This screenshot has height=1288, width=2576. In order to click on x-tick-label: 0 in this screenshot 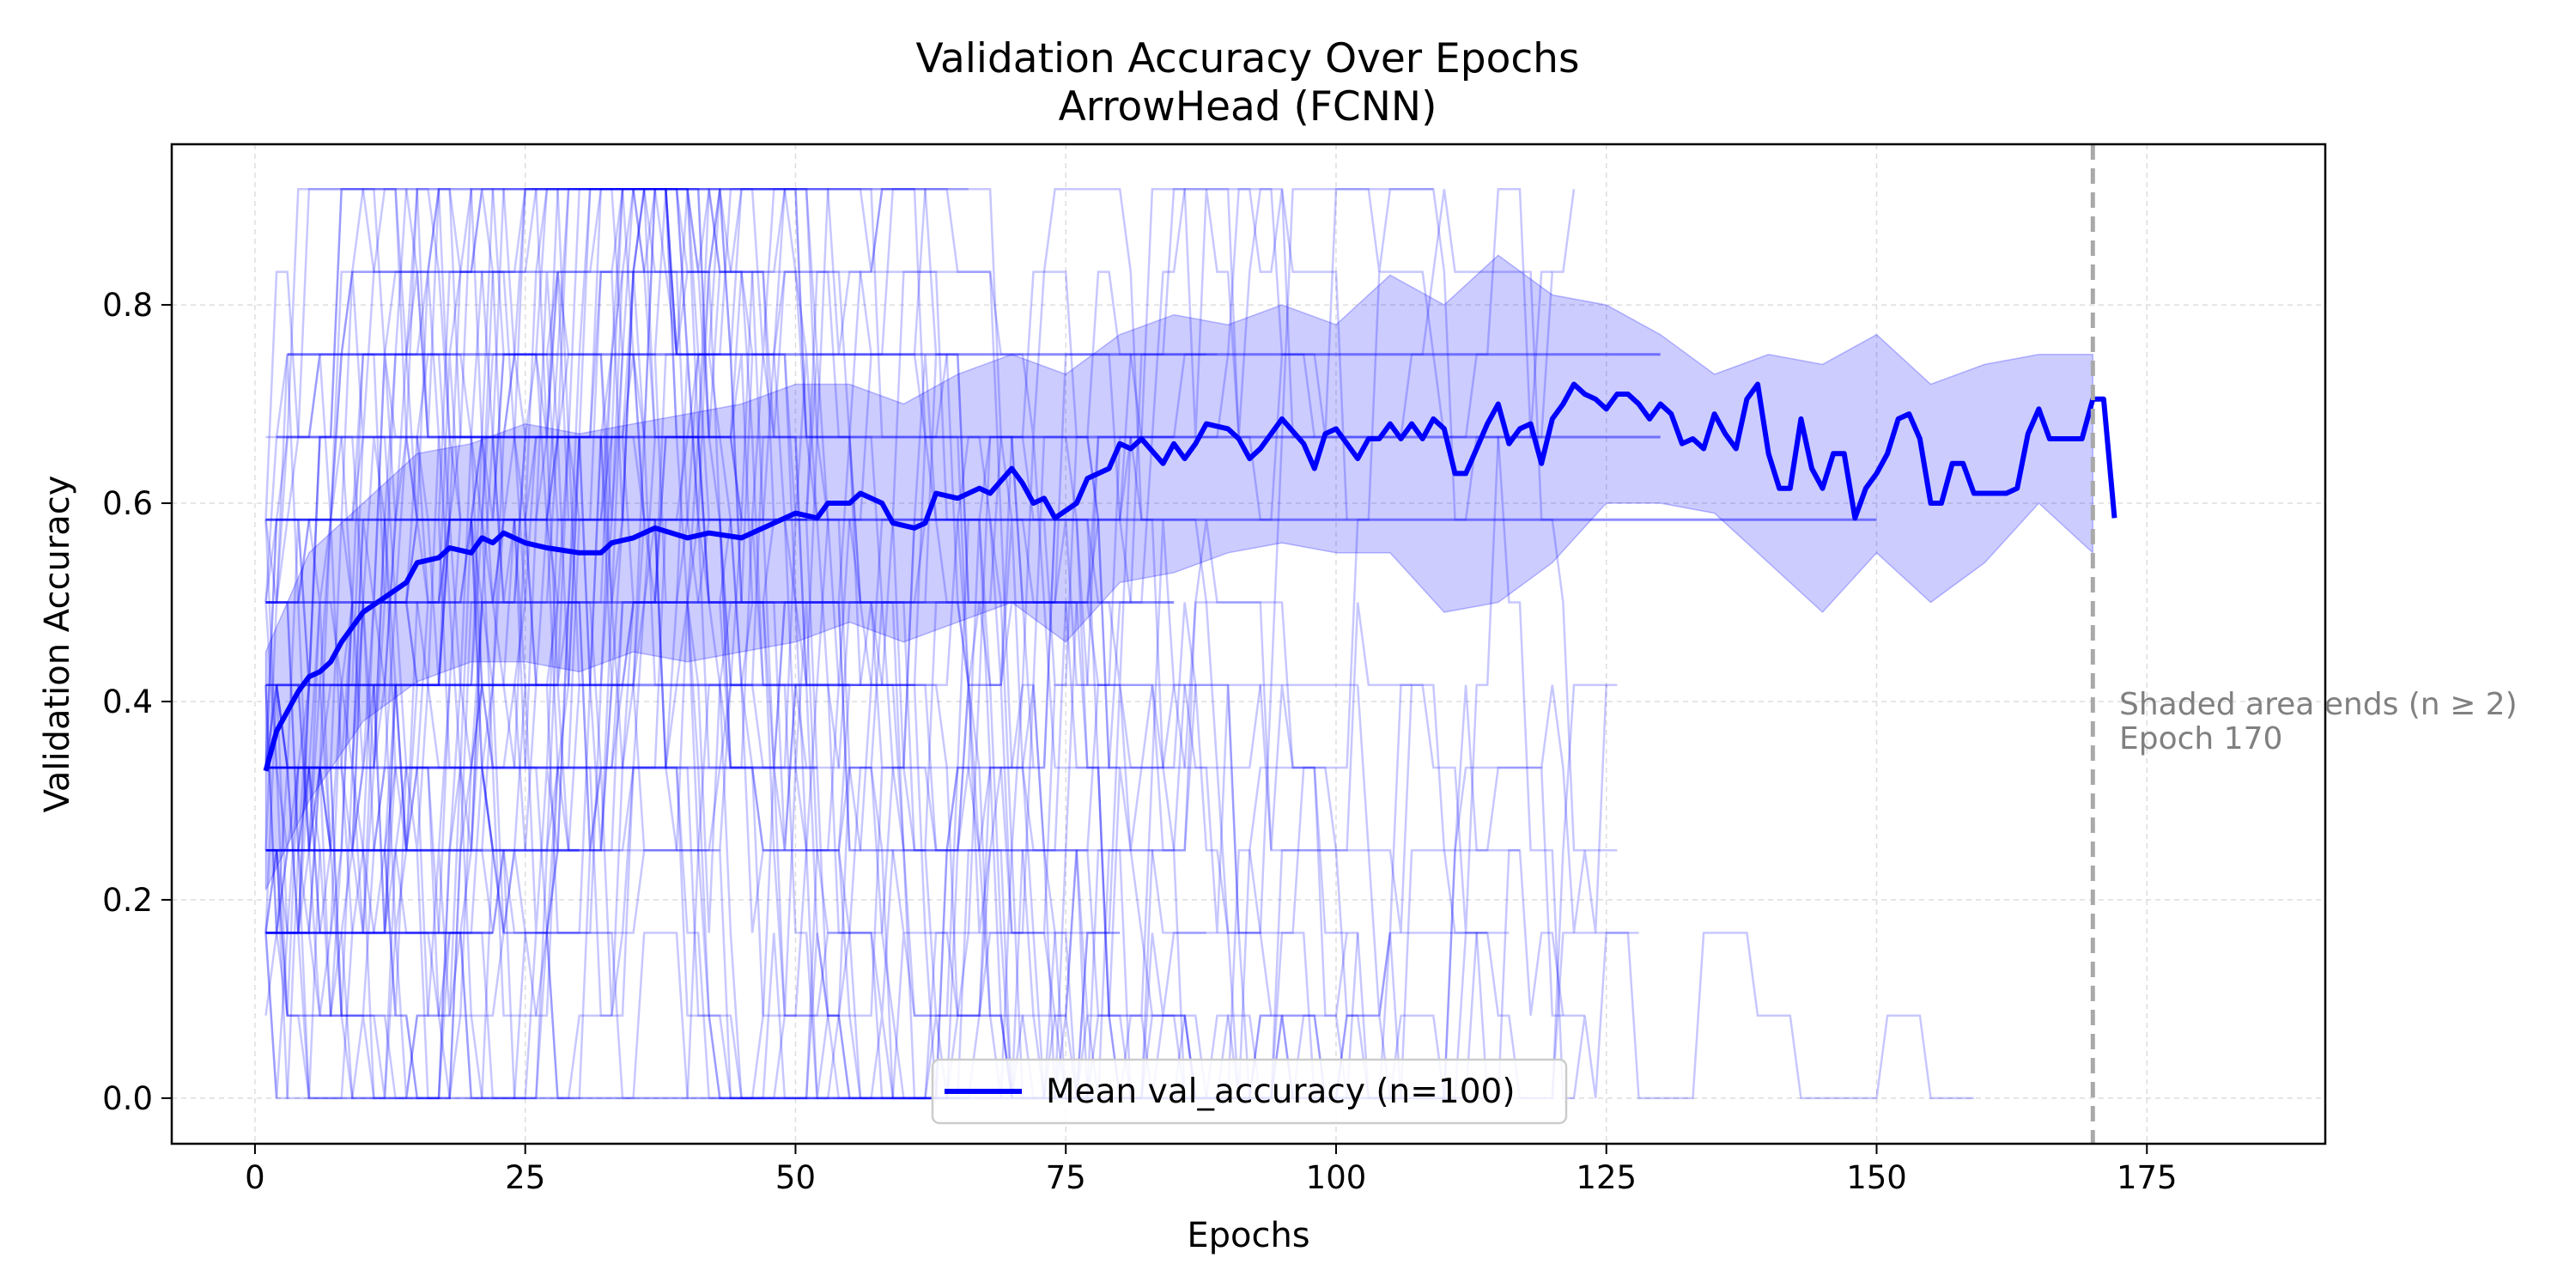, I will do `click(255, 1177)`.